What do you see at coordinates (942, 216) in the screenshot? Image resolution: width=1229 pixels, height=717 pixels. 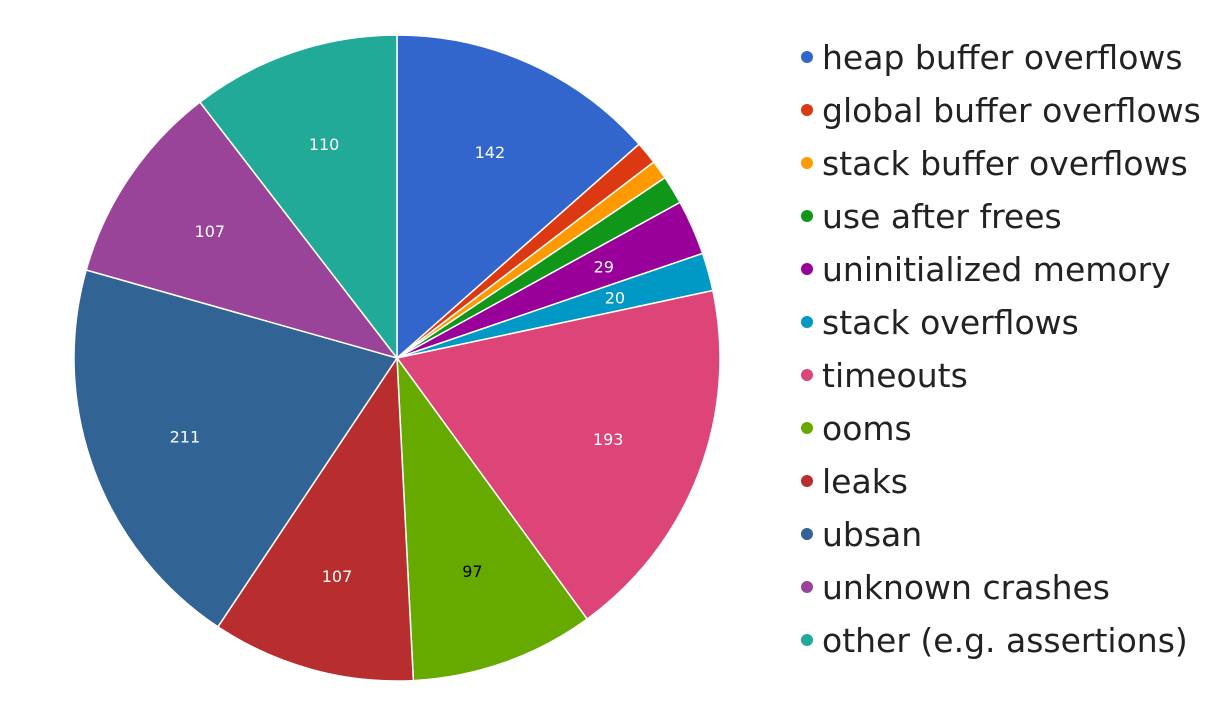 I see `legend-label-use-after-frees: use after frees` at bounding box center [942, 216].